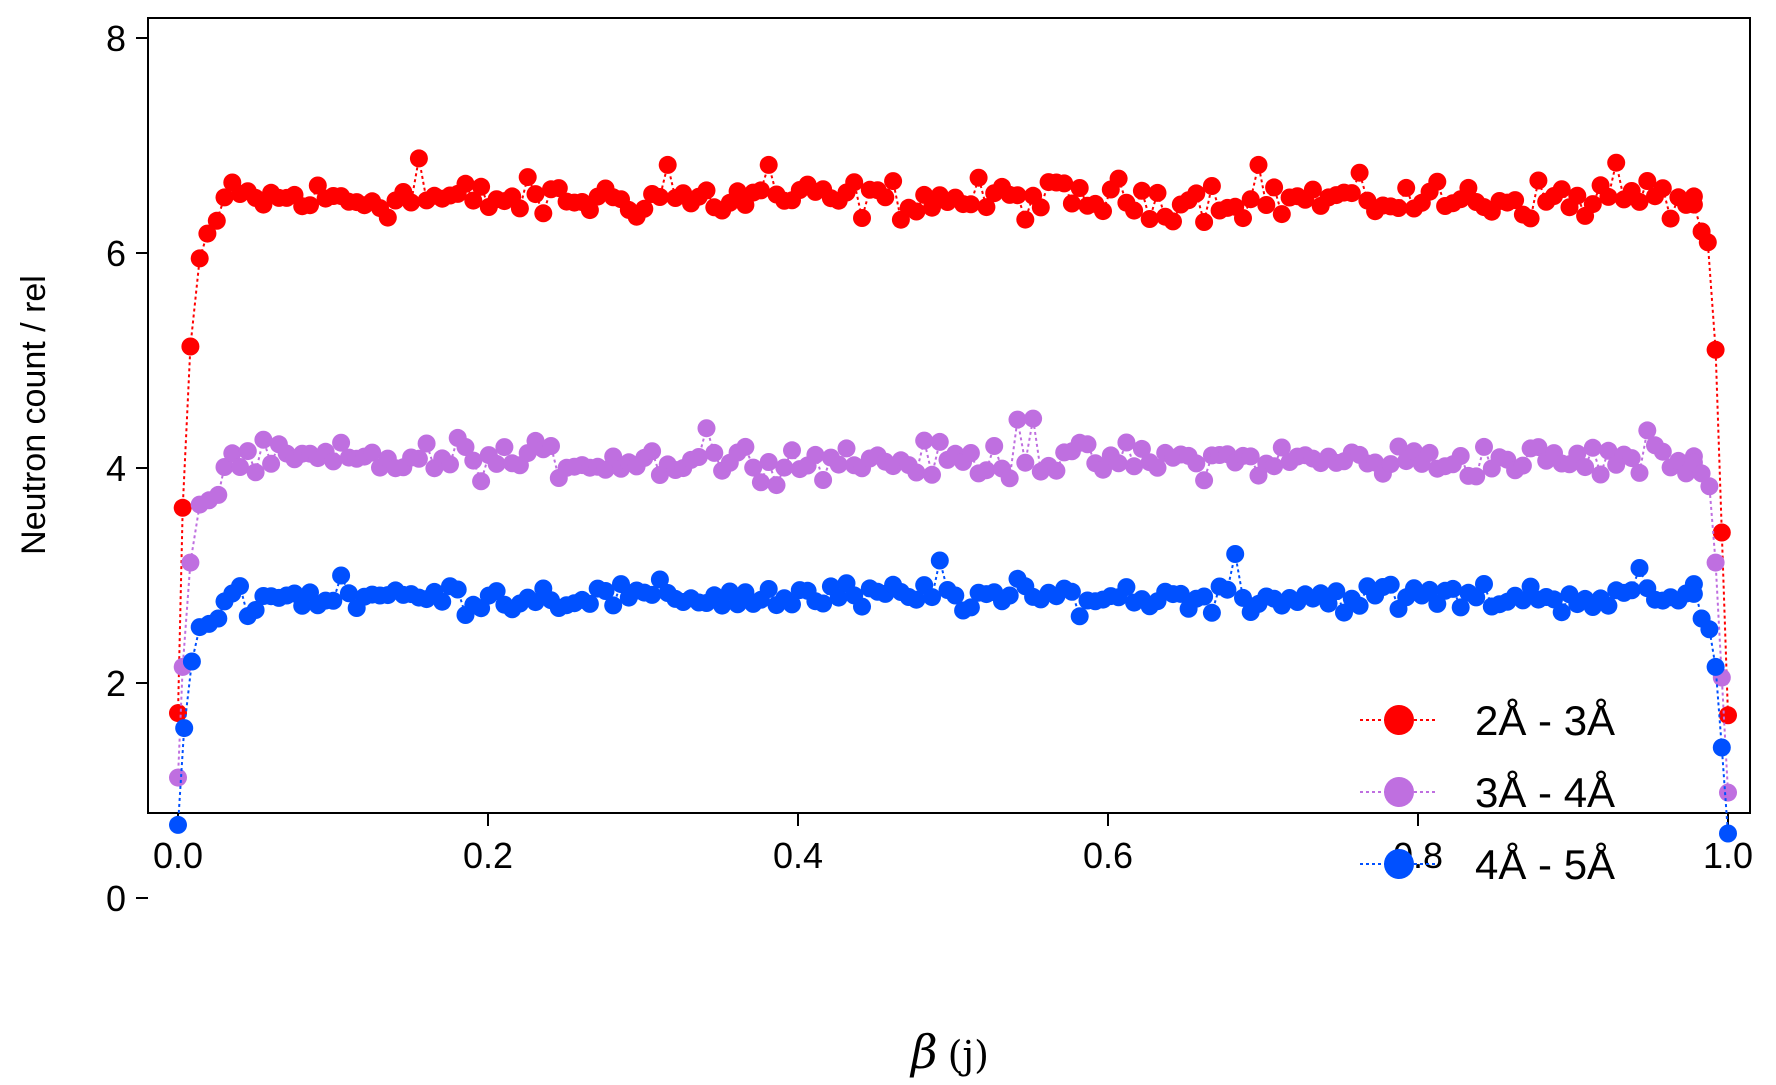  What do you see at coordinates (923, 1052) in the screenshot?
I see `x-axis-symbol: β` at bounding box center [923, 1052].